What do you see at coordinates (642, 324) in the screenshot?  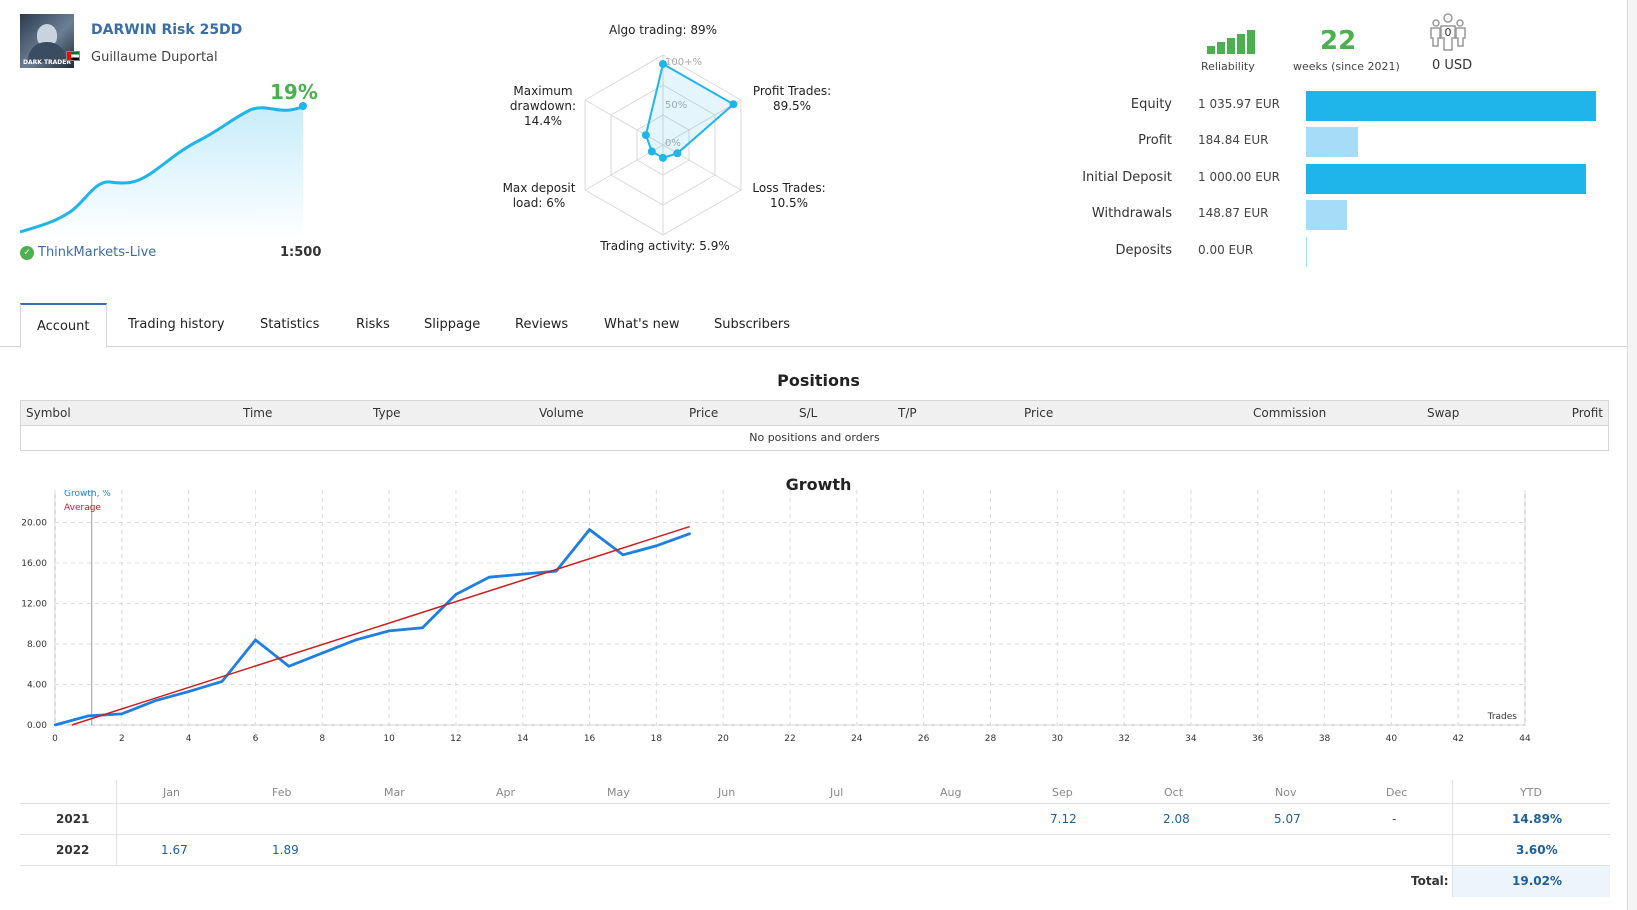 I see `tab-whats-new: What's new` at bounding box center [642, 324].